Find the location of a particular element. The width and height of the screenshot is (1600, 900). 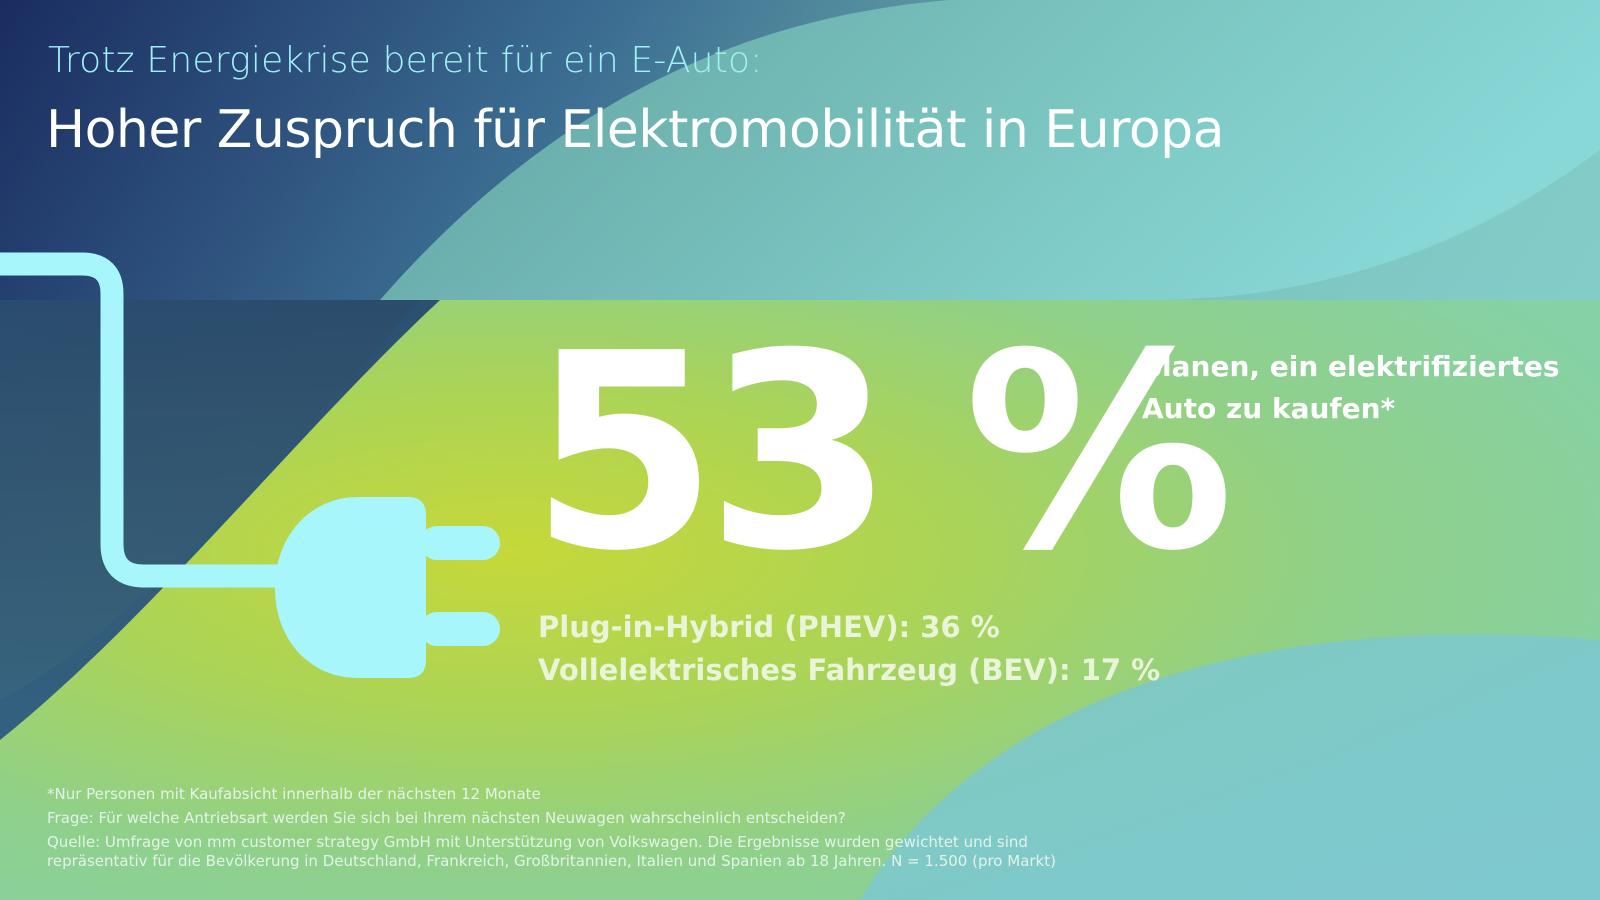

breakdown-item-bev: Vollelektrisches Fahrzeug (BEV): 17 % is located at coordinates (849, 670).